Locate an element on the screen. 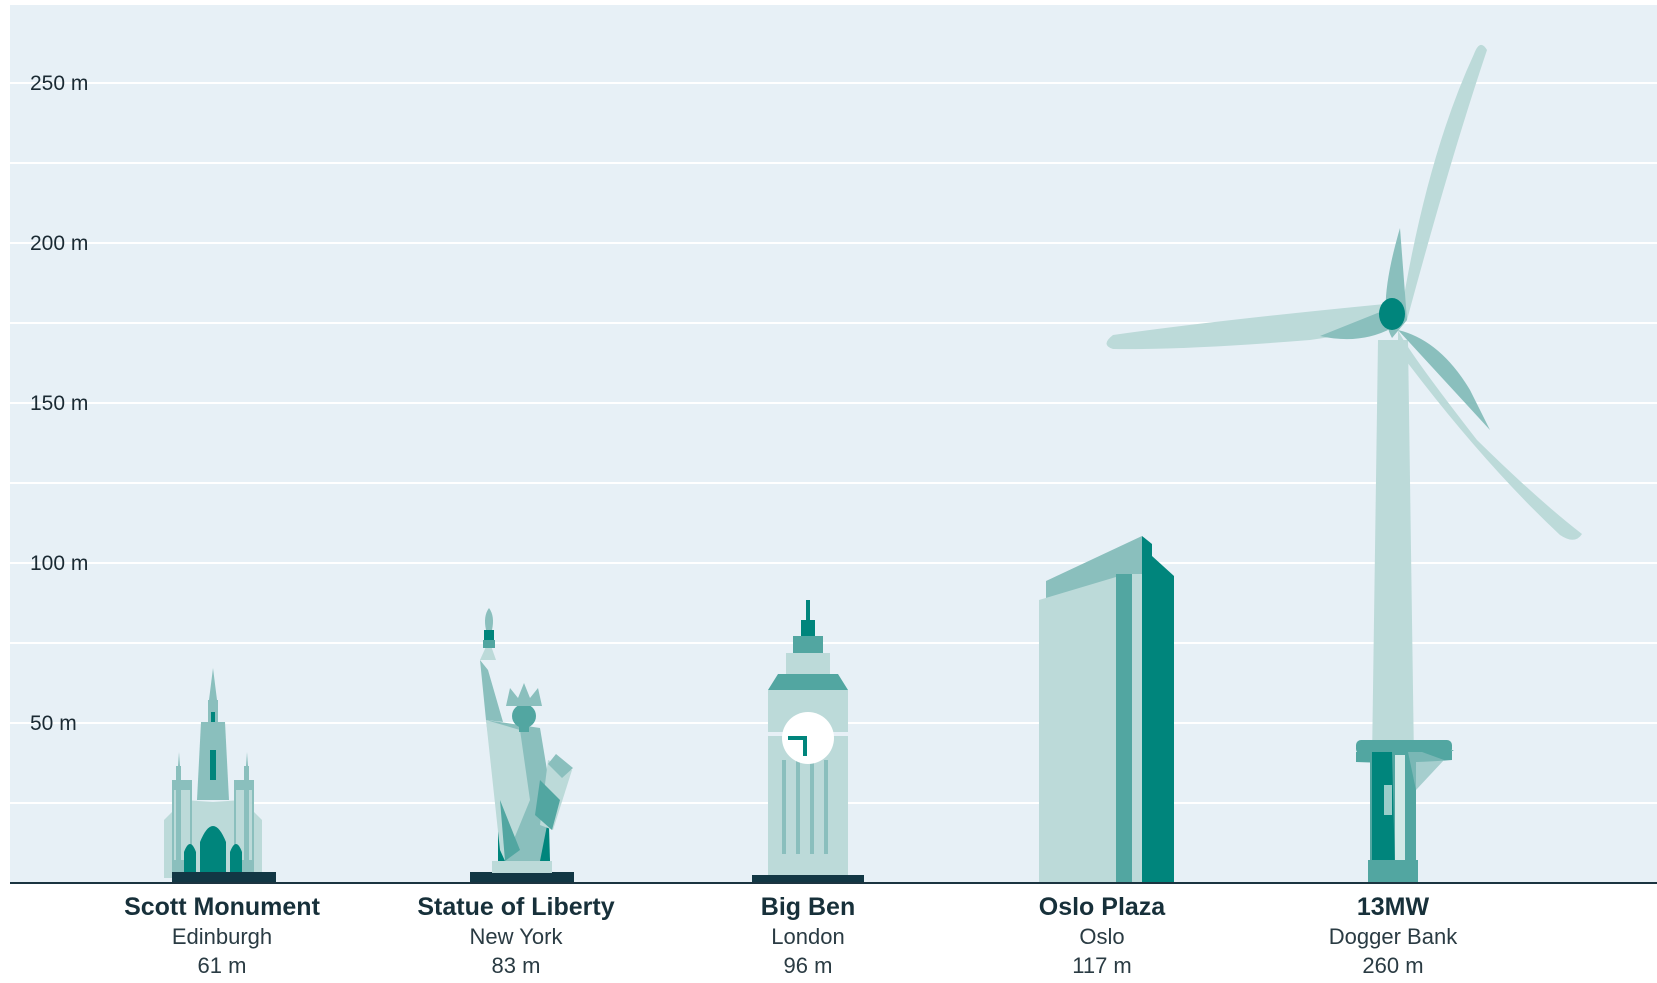  category-location: Oslo is located at coordinates (1101, 936).